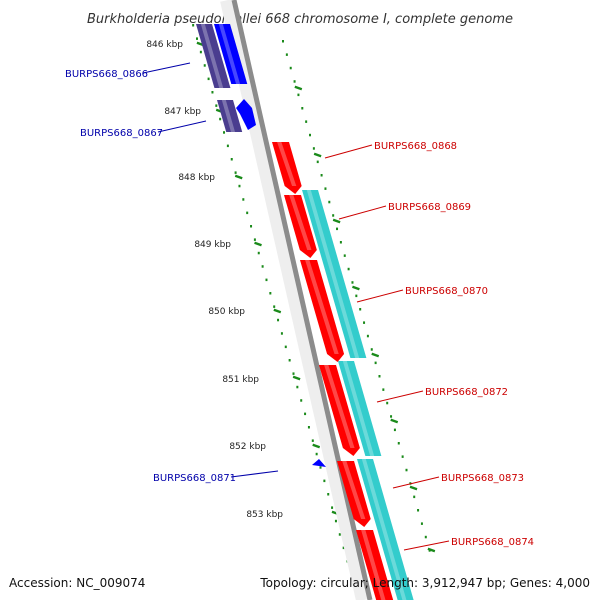 This screenshot has height=600, width=600. Describe the element at coordinates (415, 146) in the screenshot. I see `gene-label: BURPS668_0868` at that location.